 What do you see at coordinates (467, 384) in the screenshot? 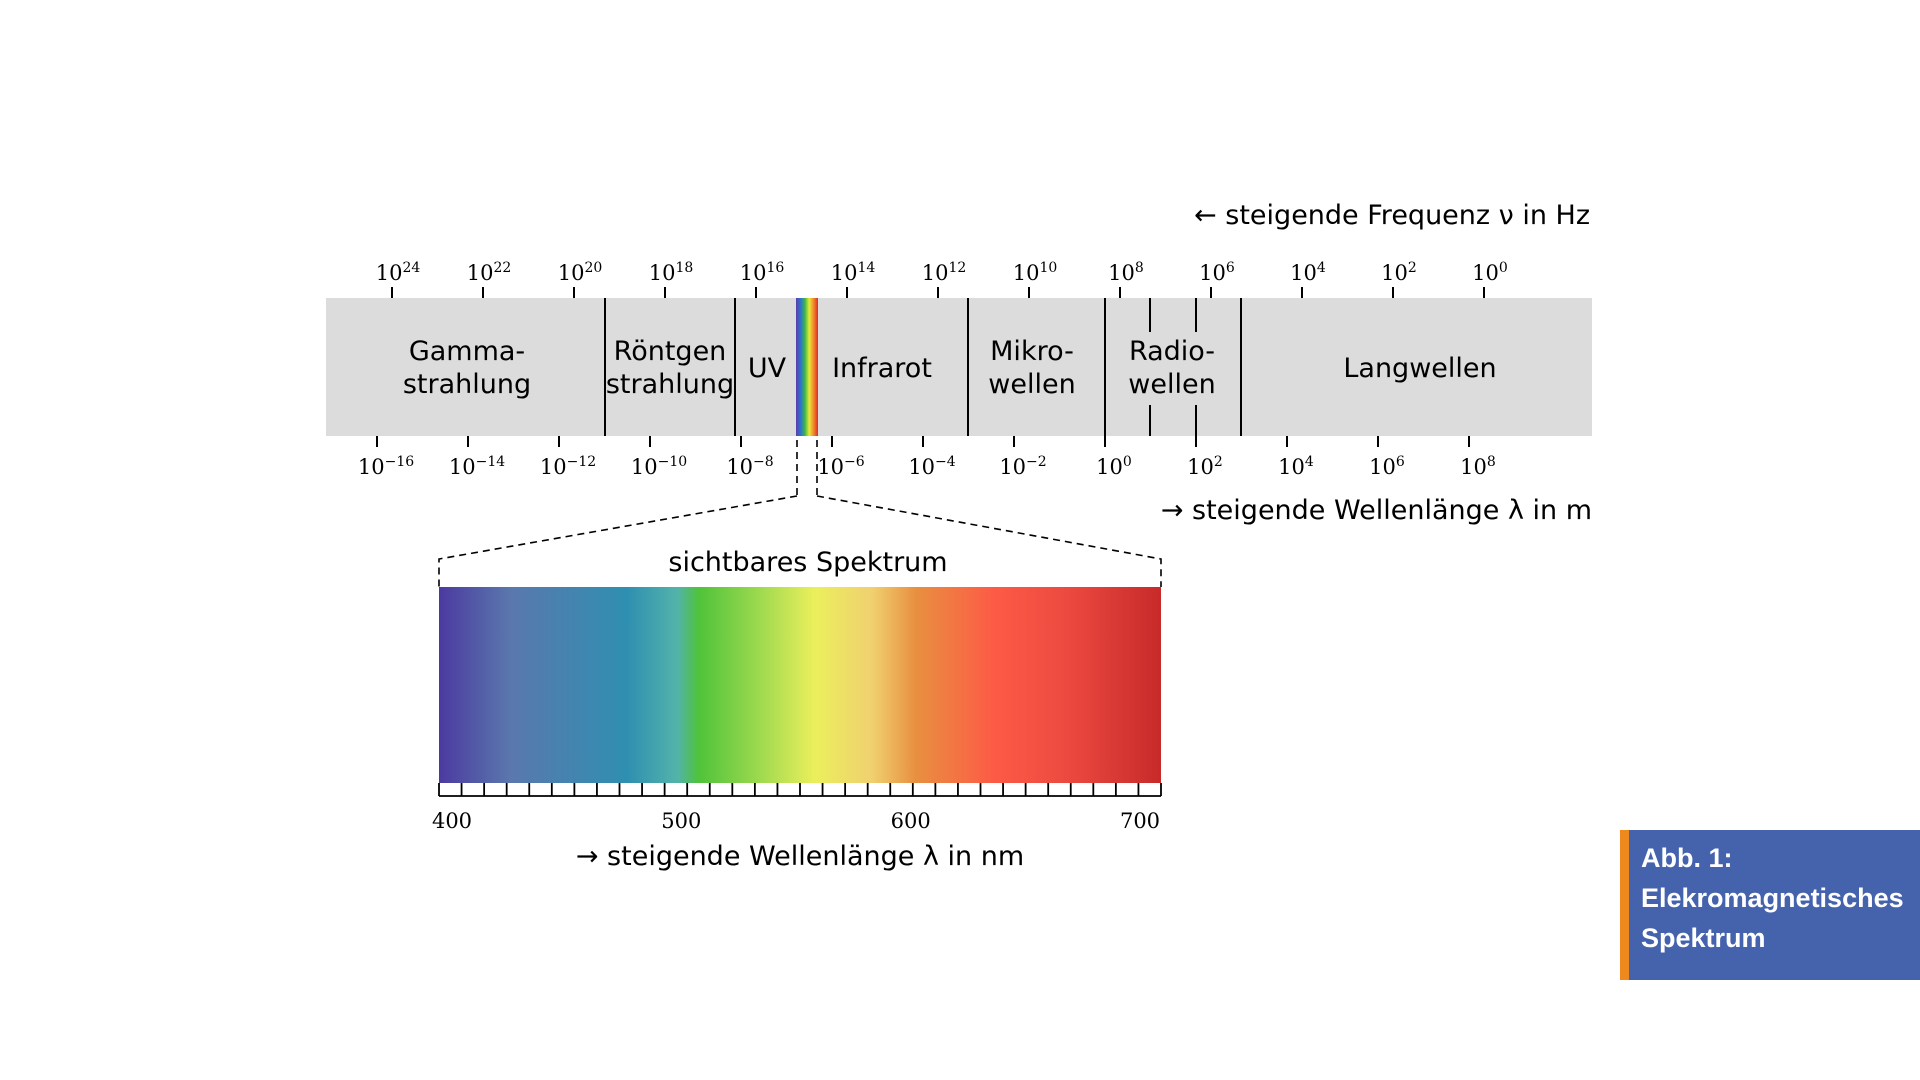
I see `region-label-gamma: strahlung` at bounding box center [467, 384].